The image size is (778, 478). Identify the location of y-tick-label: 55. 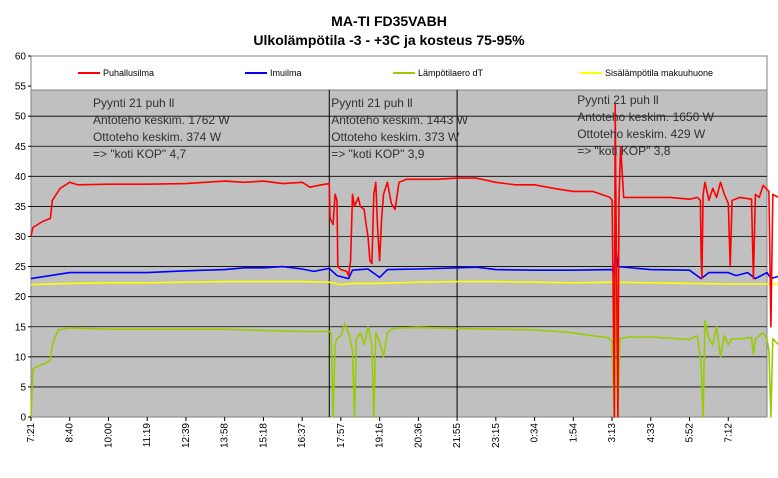
(21, 87).